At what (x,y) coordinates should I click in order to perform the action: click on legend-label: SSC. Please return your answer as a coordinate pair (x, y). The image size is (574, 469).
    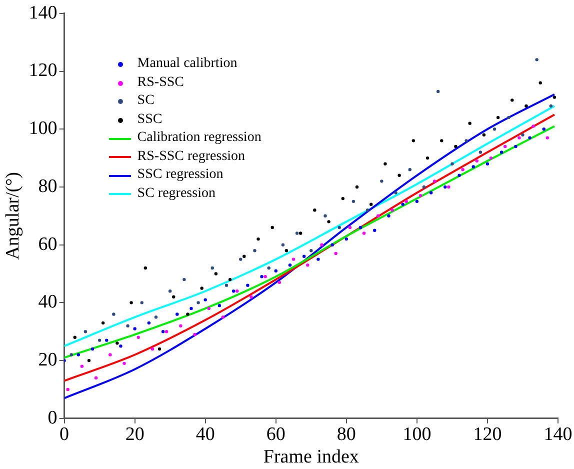
    Looking at the image, I should click on (149, 119).